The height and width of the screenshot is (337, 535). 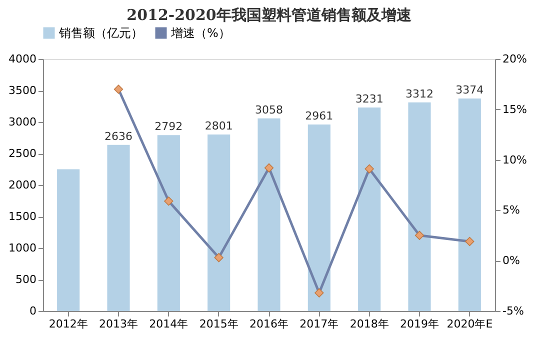 What do you see at coordinates (22, 90) in the screenshot?
I see `y-tick-label: 3500` at bounding box center [22, 90].